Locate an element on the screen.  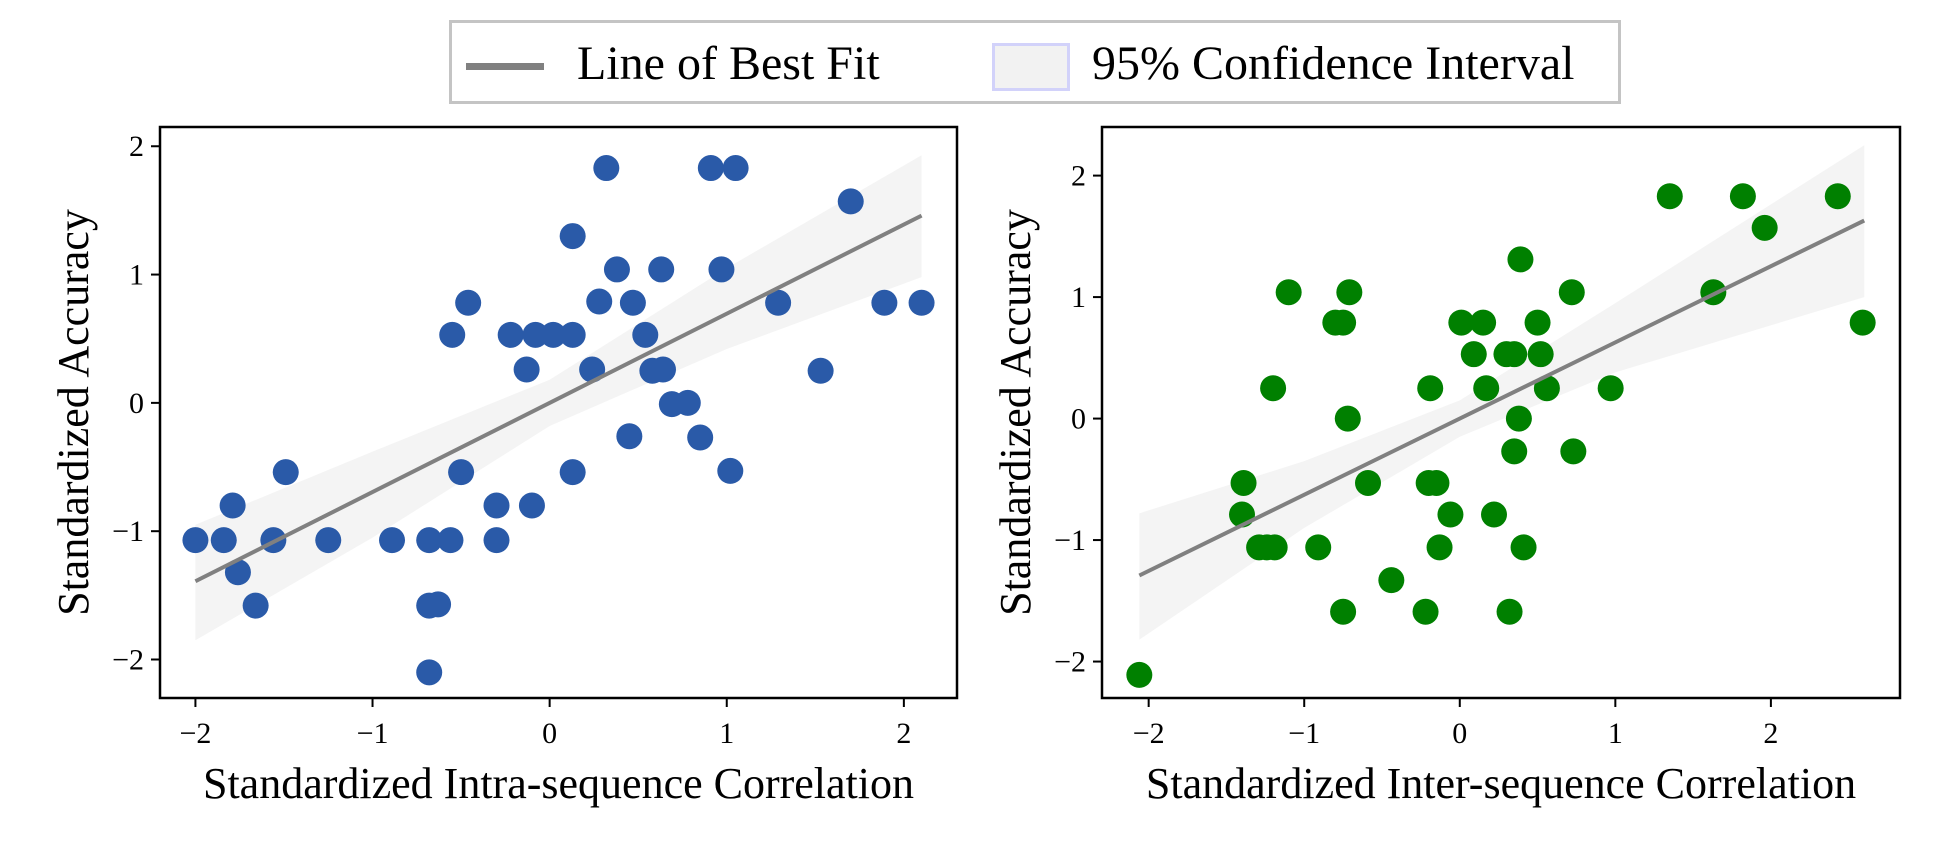
x-tick-label: −1 is located at coordinates (1304, 733).